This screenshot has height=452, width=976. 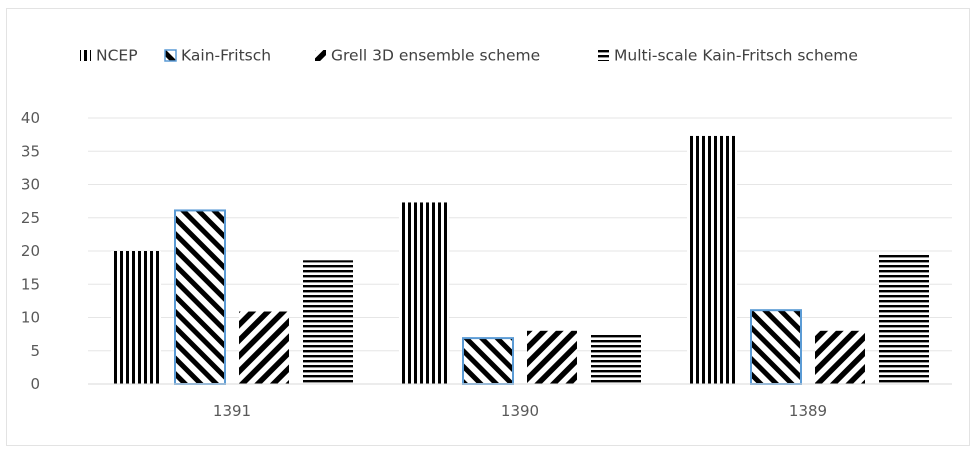 I want to click on y-tick-label: 25, so click(x=30, y=218).